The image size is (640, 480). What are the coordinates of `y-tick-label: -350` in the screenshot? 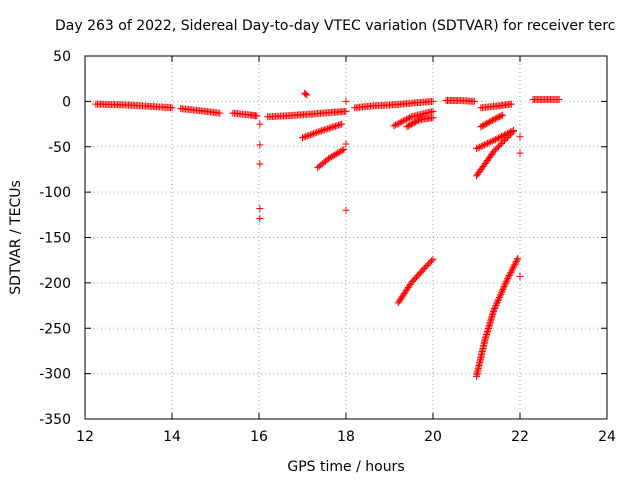 It's located at (55, 420).